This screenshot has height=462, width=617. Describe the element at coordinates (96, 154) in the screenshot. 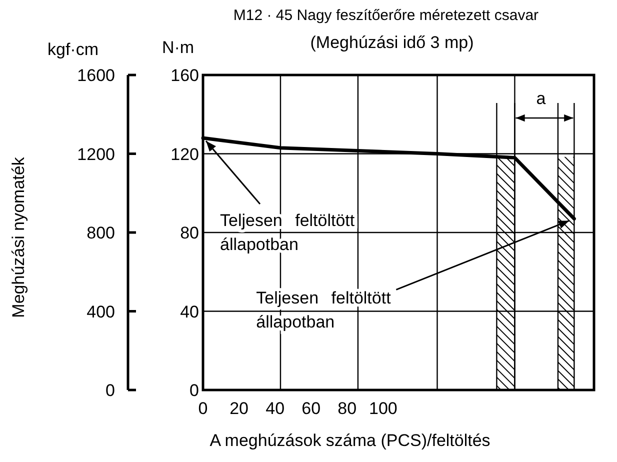

I see `y2-tick-label: 1200` at that location.